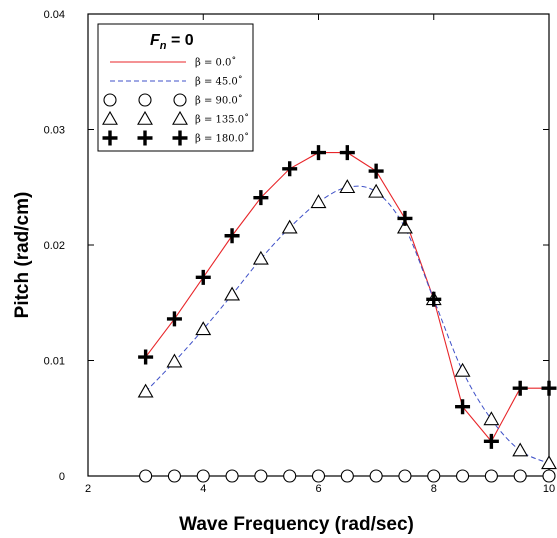 The width and height of the screenshot is (557, 538). Describe the element at coordinates (296, 524) in the screenshot. I see `x-axis-title: Wave Frequency (rad/sec)` at that location.